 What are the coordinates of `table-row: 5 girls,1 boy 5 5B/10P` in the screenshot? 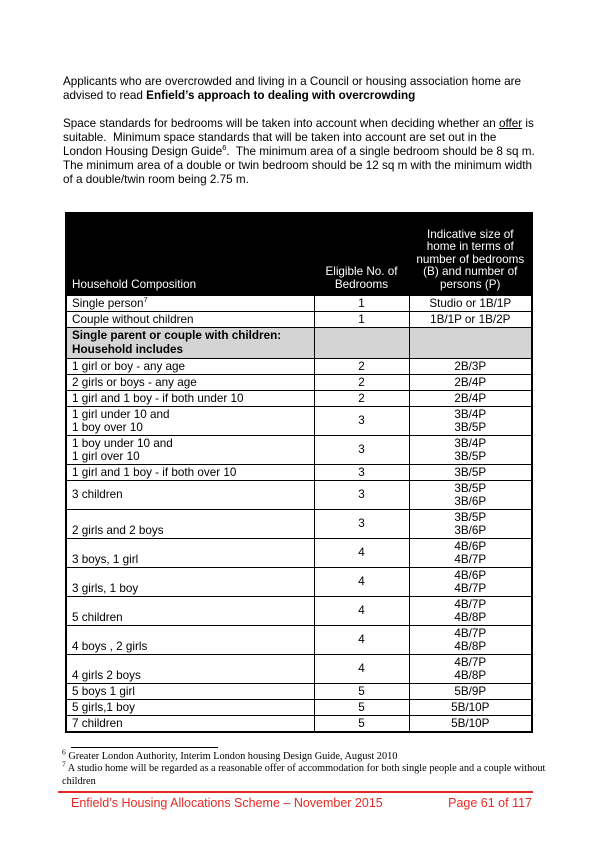 It's located at (299, 707).